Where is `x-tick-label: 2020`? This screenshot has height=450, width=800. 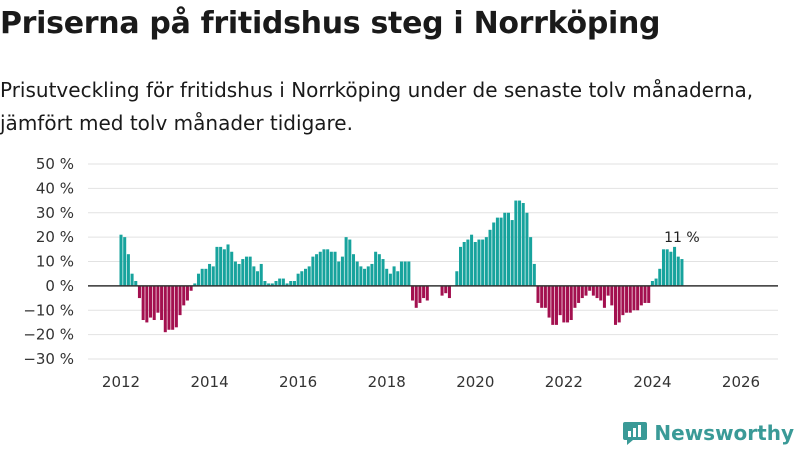
x-tick-label: 2020 is located at coordinates (475, 382).